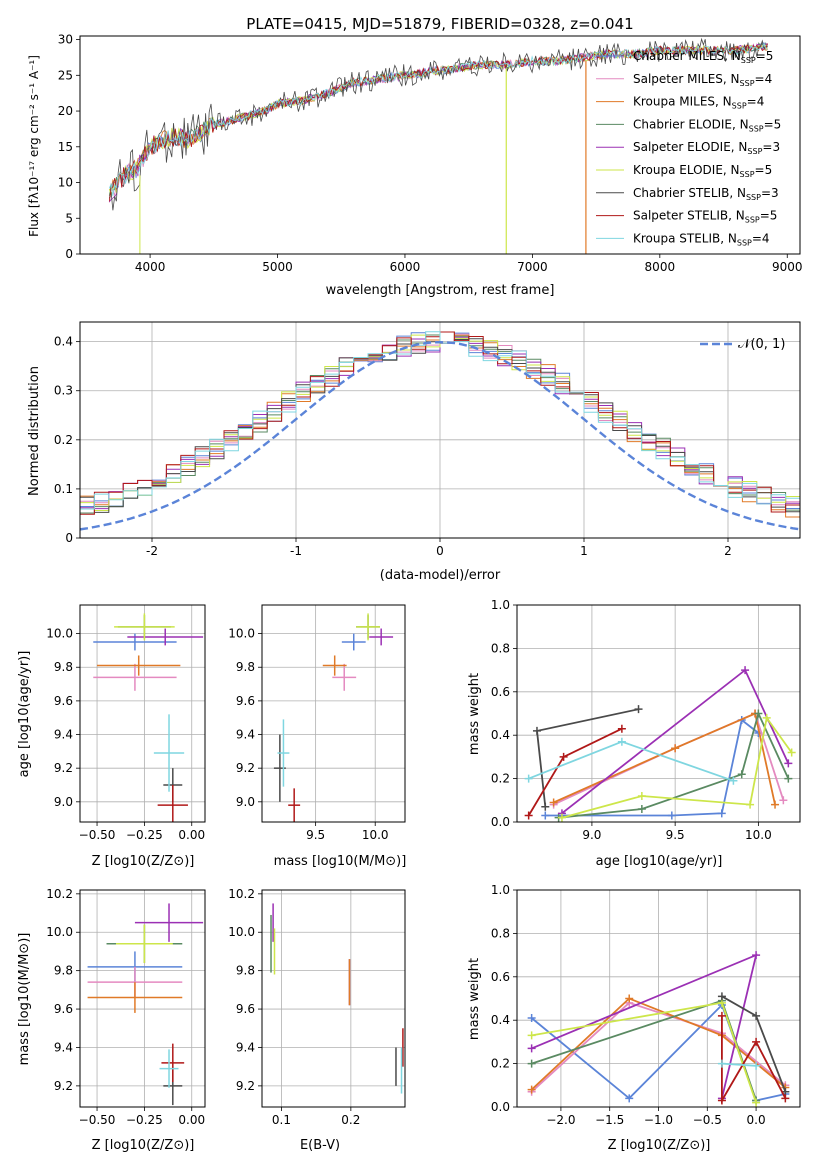 The height and width of the screenshot is (1174, 819). What do you see at coordinates (63, 489) in the screenshot?
I see `y-tick-label: 0.1` at bounding box center [63, 489].